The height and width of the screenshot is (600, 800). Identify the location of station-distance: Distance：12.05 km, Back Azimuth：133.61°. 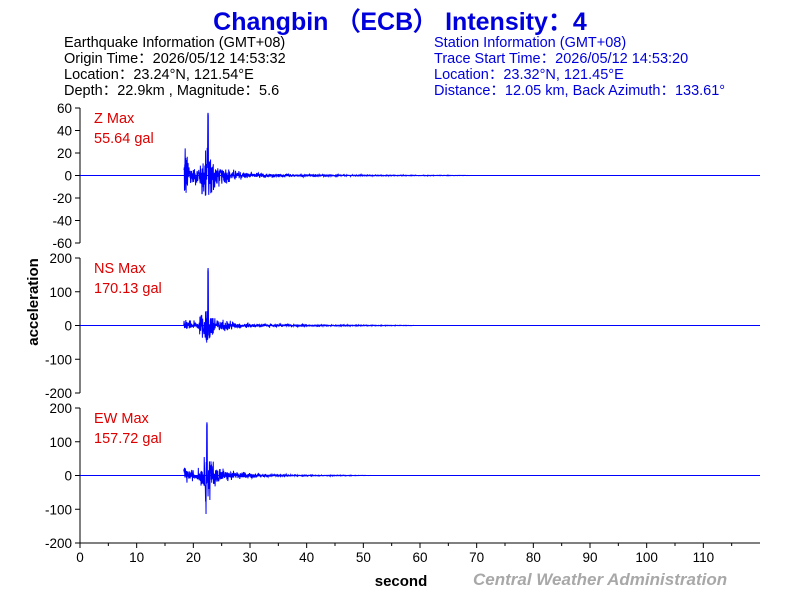
(580, 91).